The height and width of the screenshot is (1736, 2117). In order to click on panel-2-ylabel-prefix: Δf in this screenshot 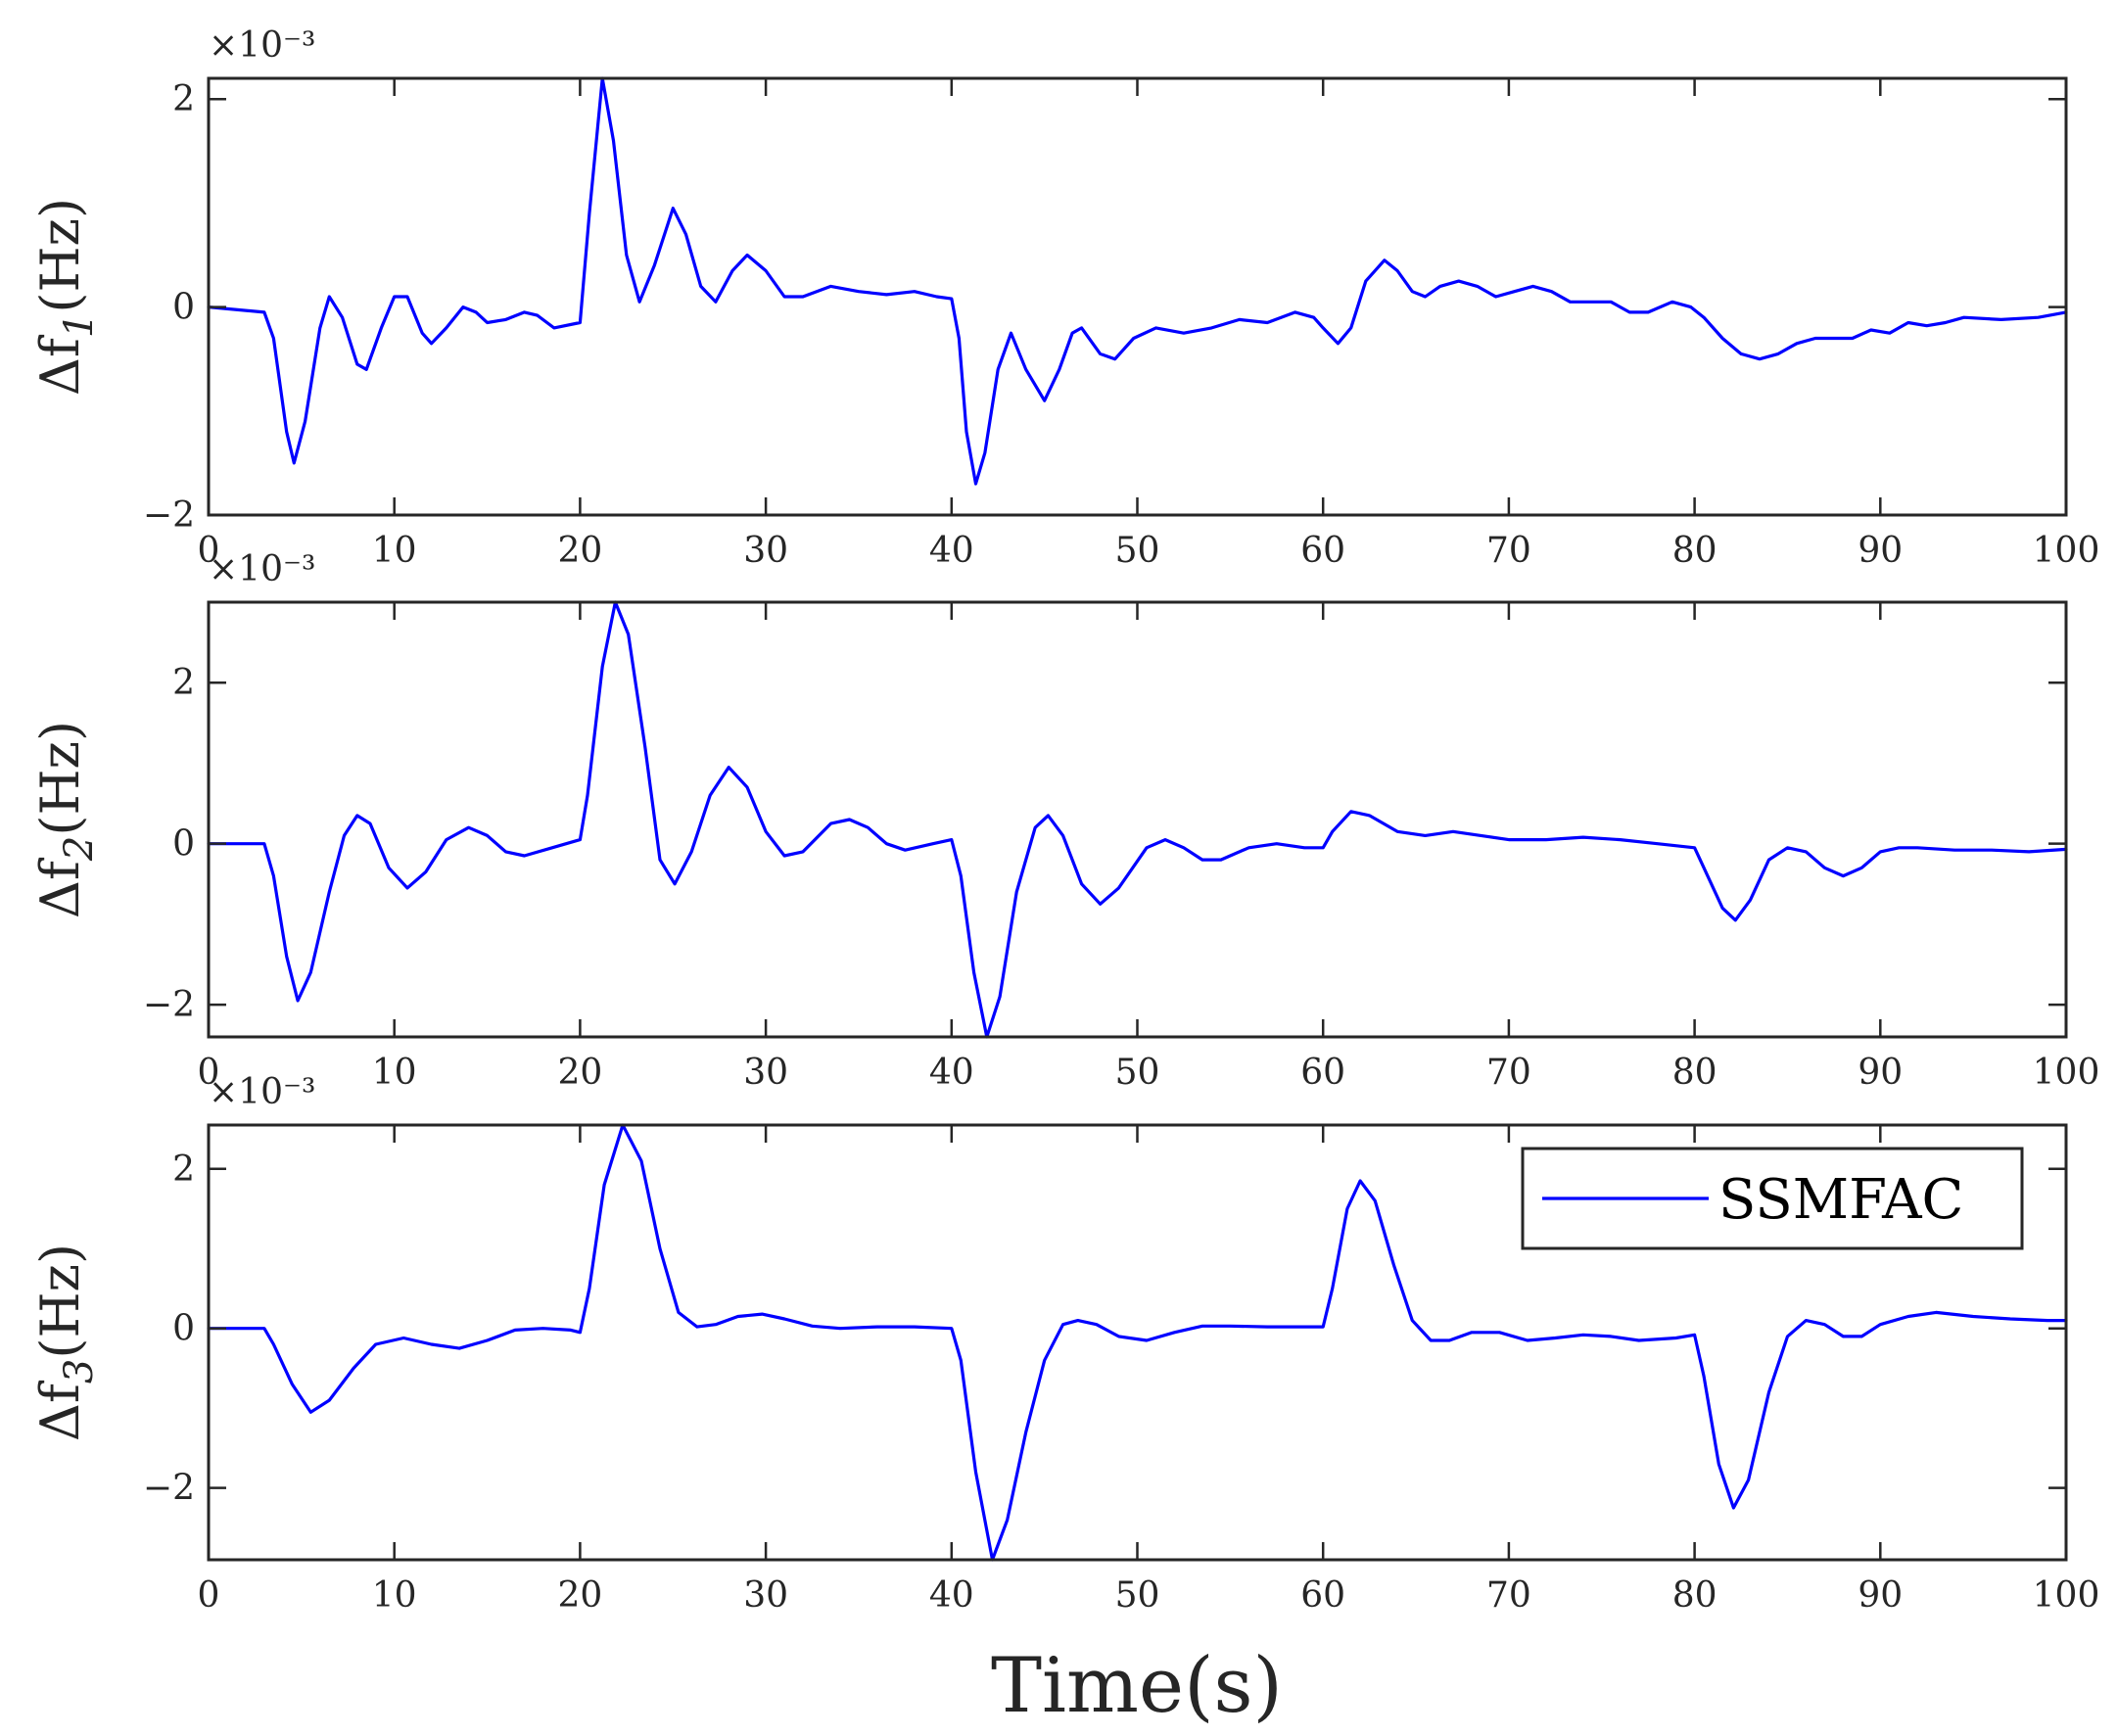, I will do `click(60, 887)`.